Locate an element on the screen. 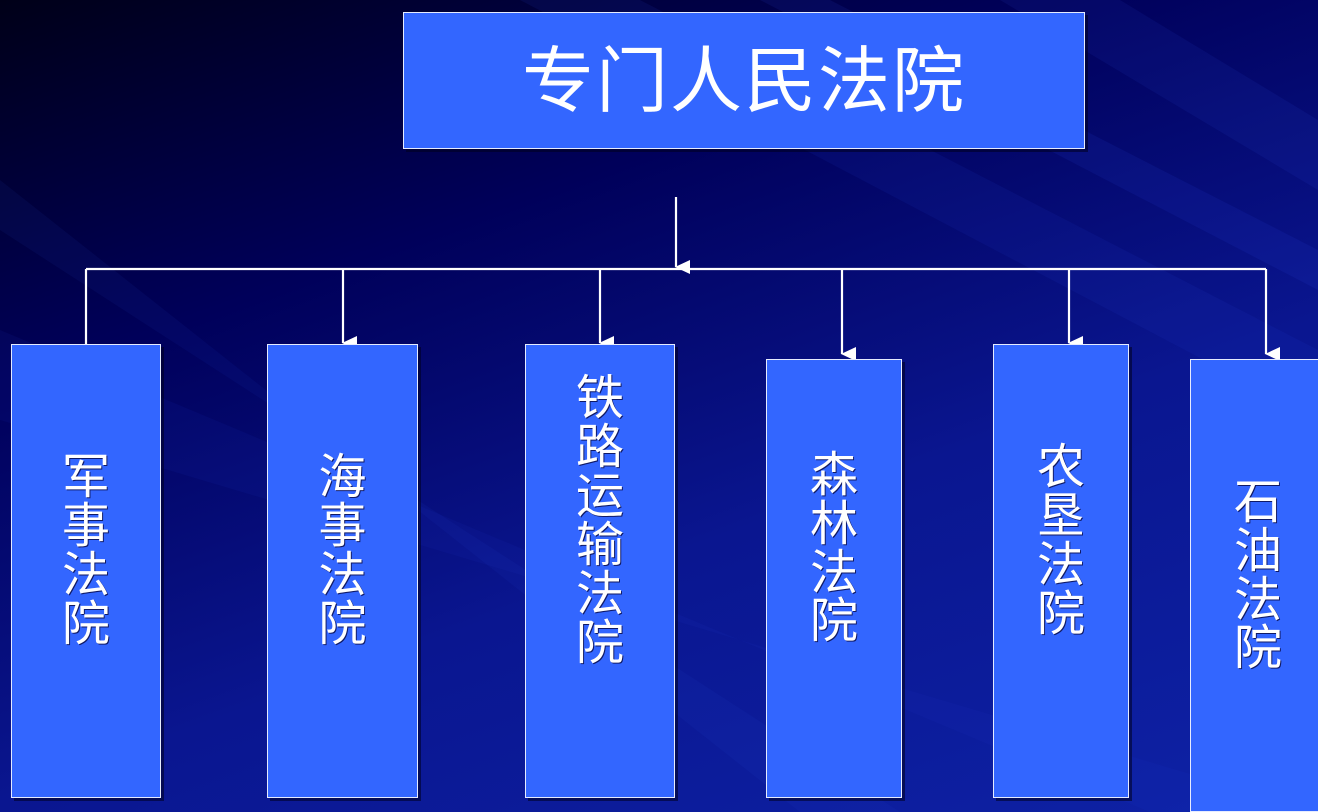 This screenshot has width=1318, height=812. child-node-railway-court: 铁路运输法院 is located at coordinates (600, 571).